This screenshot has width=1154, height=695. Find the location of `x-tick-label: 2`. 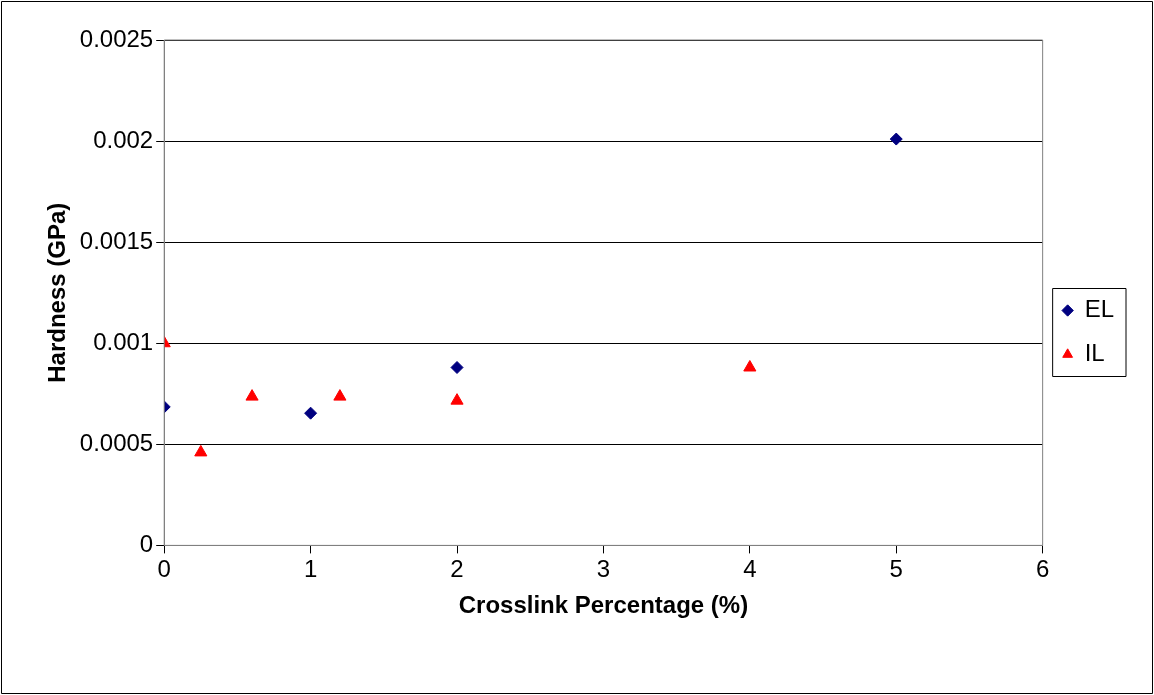

x-tick-label: 2 is located at coordinates (457, 569).